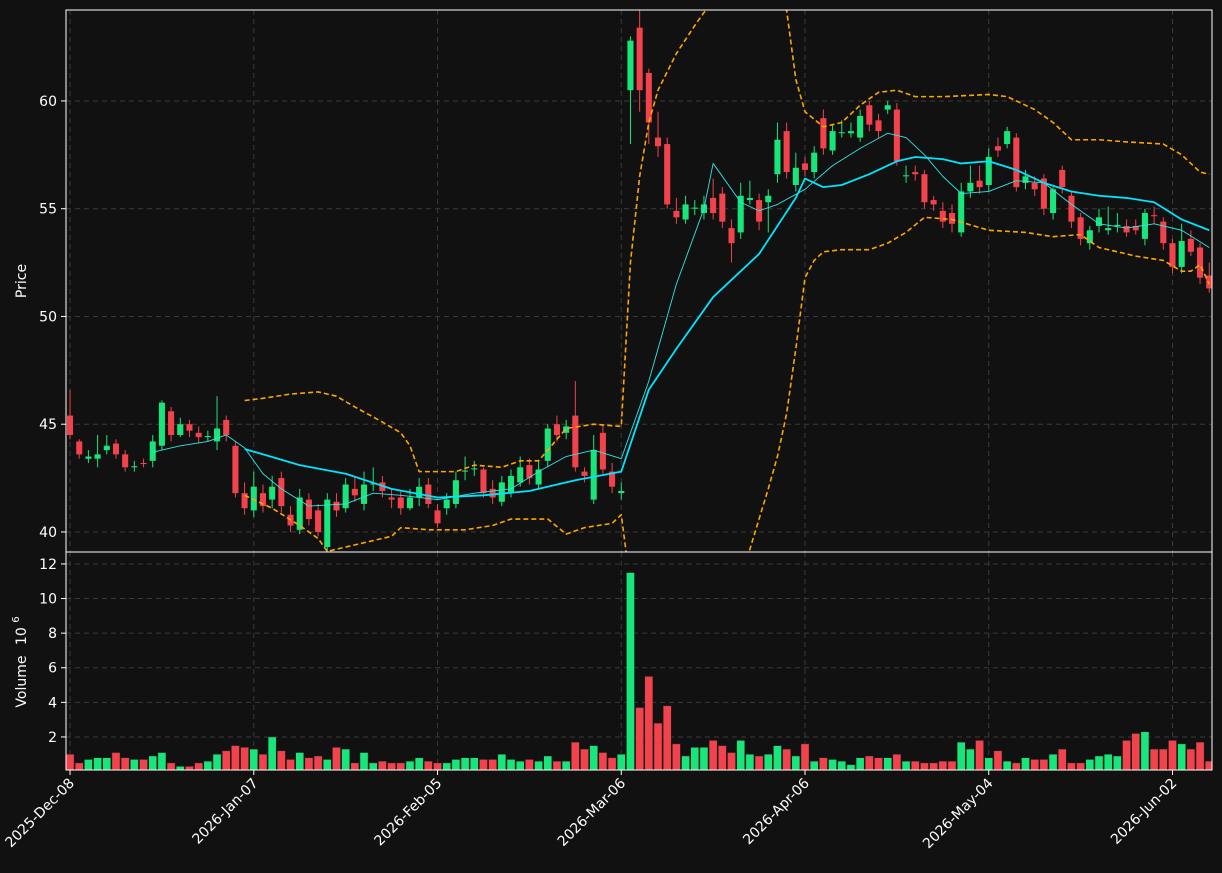  What do you see at coordinates (48, 102) in the screenshot?
I see `y-tick-label: 60` at bounding box center [48, 102].